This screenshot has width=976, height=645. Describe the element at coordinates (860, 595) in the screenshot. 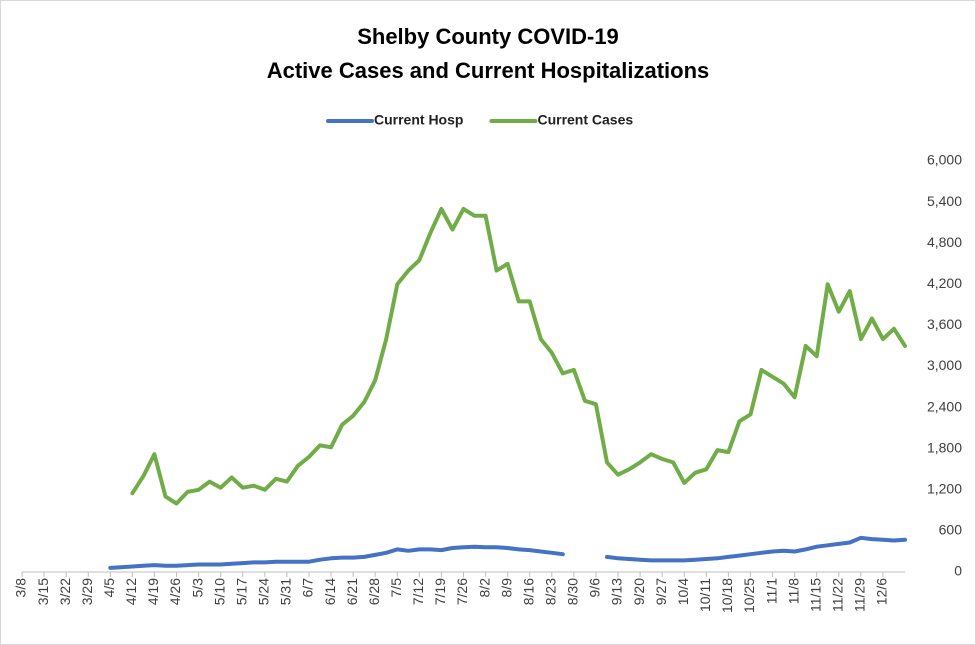

I see `x-tick-label: 11/29` at that location.